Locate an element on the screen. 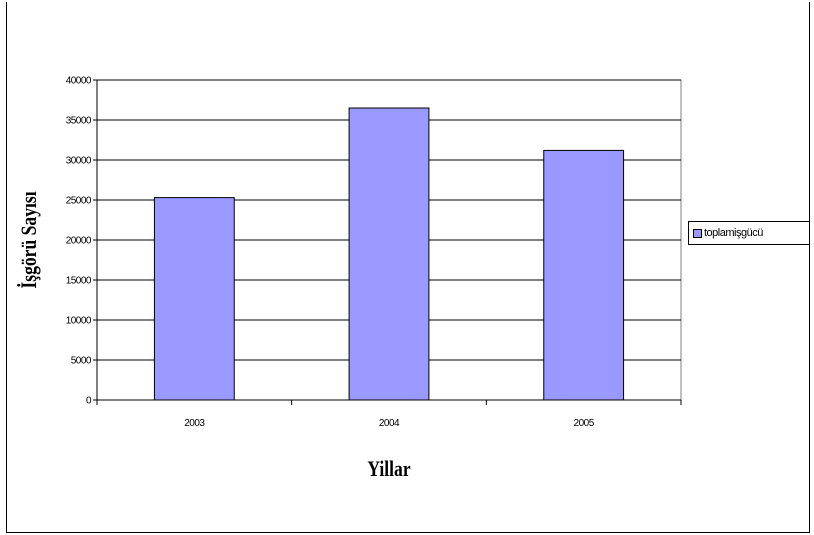  x-tick-label: 2004 is located at coordinates (389, 423).